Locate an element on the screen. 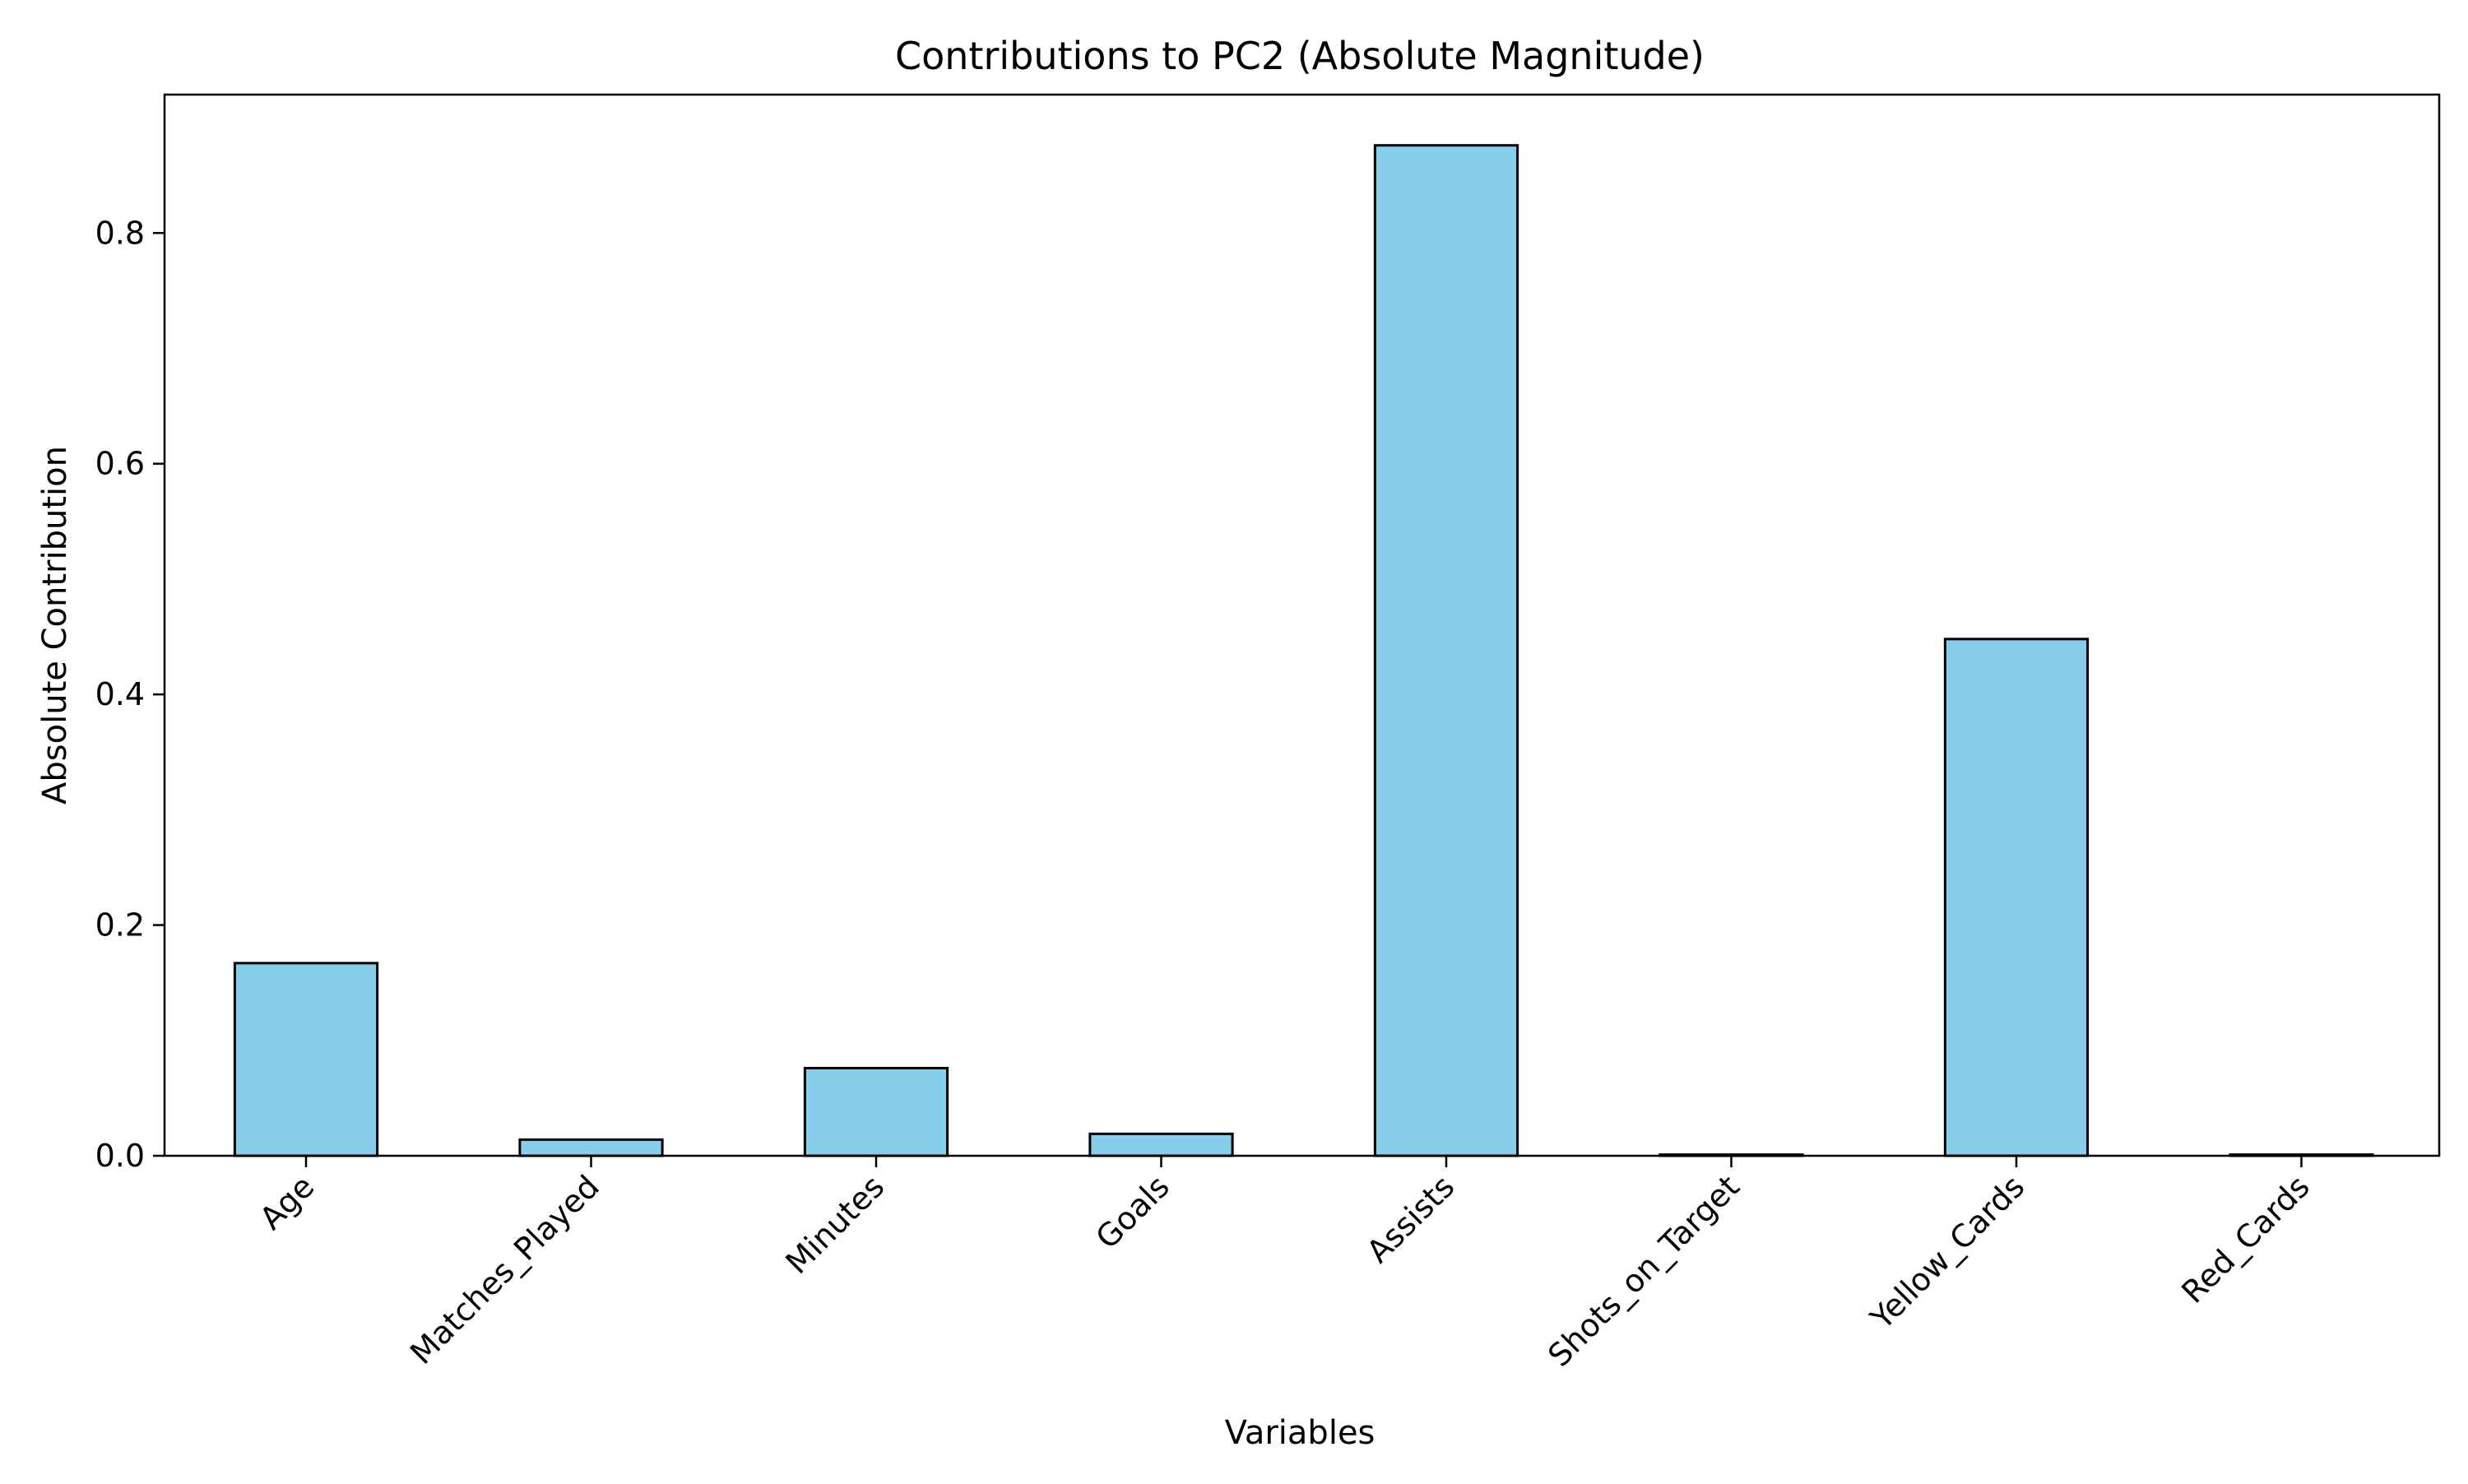 This screenshot has height=1484, width=2468. y-tick-label: 0.4 is located at coordinates (120, 694).